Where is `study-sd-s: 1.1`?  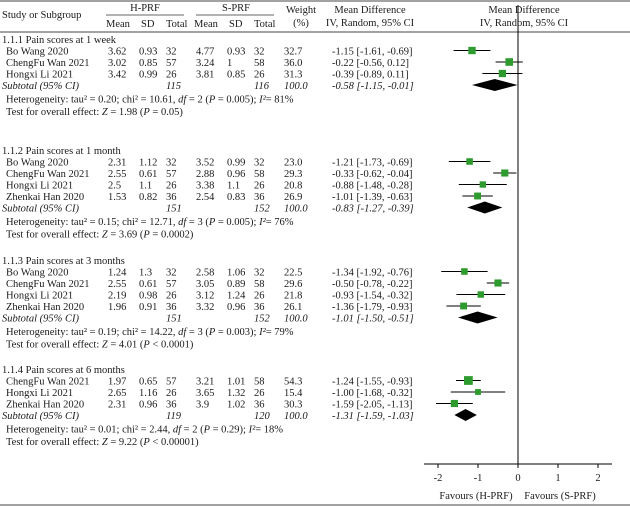
study-sd-s: 1.1 is located at coordinates (233, 186).